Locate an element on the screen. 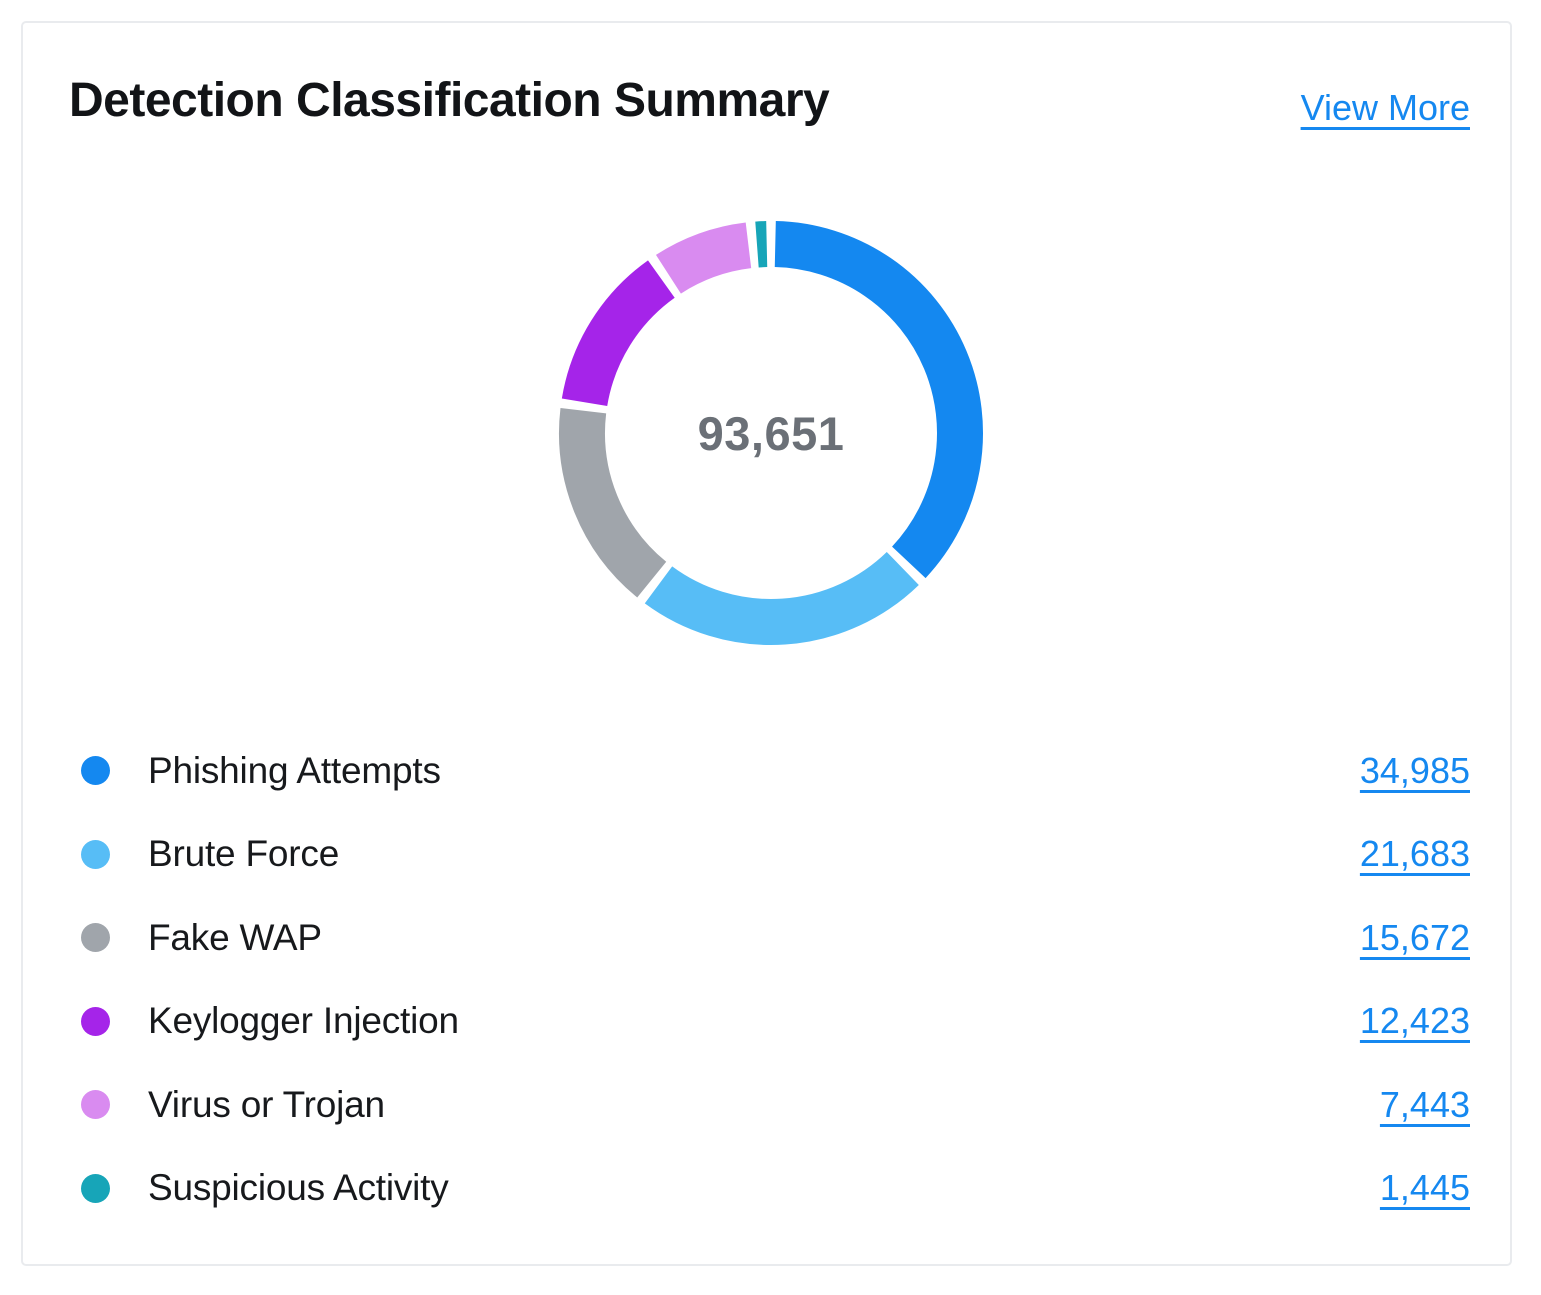 The height and width of the screenshot is (1295, 1541). donut-segment-keylogger-injection is located at coordinates (618, 333).